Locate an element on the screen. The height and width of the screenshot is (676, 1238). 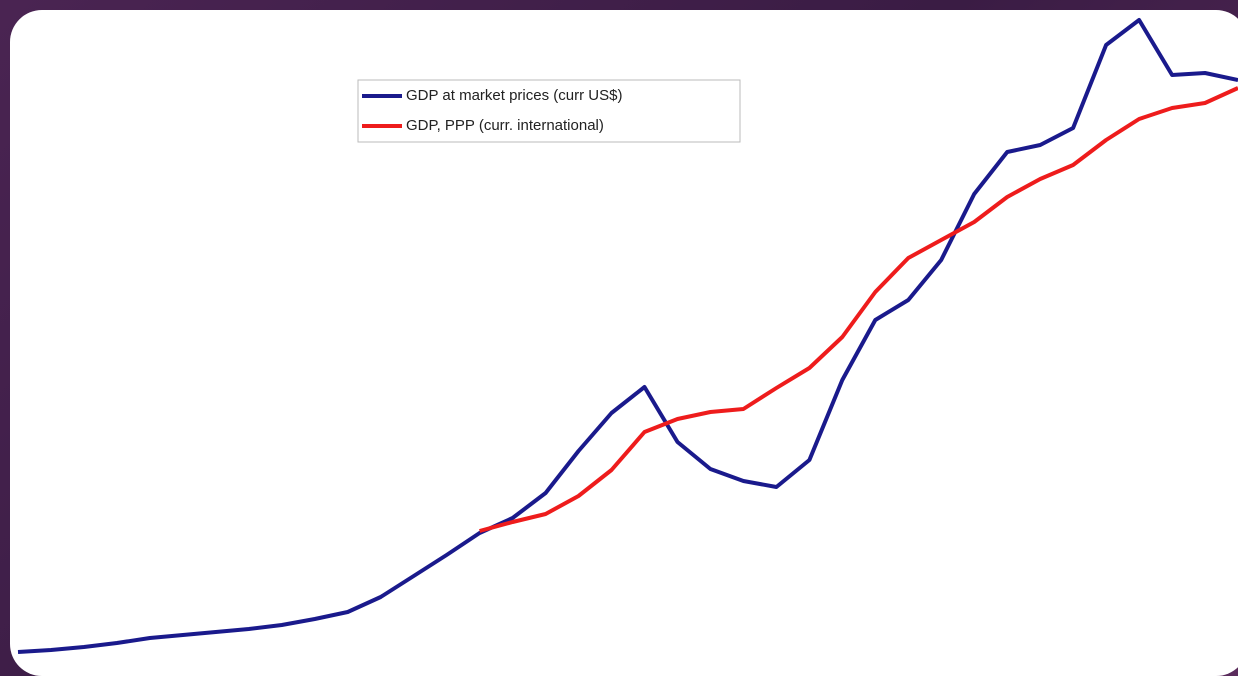
legend-label: GDP, PPP (curr. international) is located at coordinates (505, 125).